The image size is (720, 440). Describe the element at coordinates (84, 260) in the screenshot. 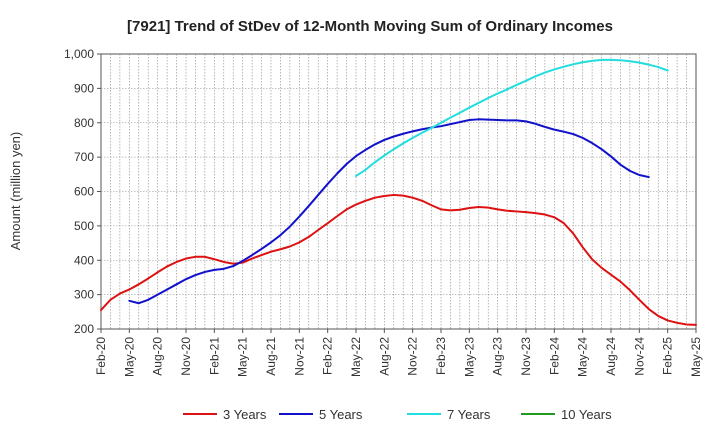

I see `y-tick-label: 400` at that location.